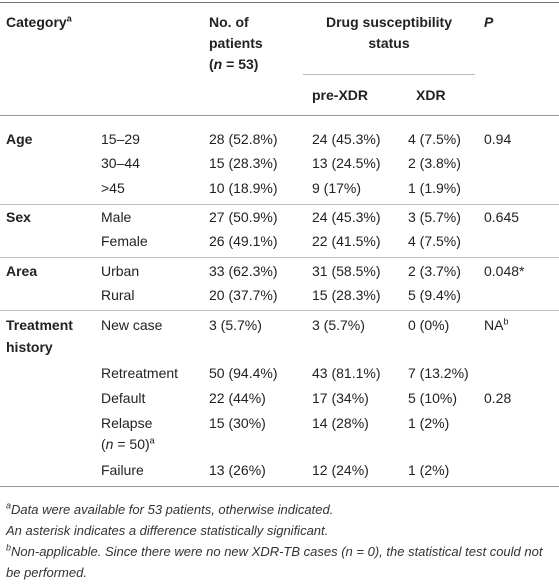  Describe the element at coordinates (118, 295) in the screenshot. I see `text: Rural` at that location.